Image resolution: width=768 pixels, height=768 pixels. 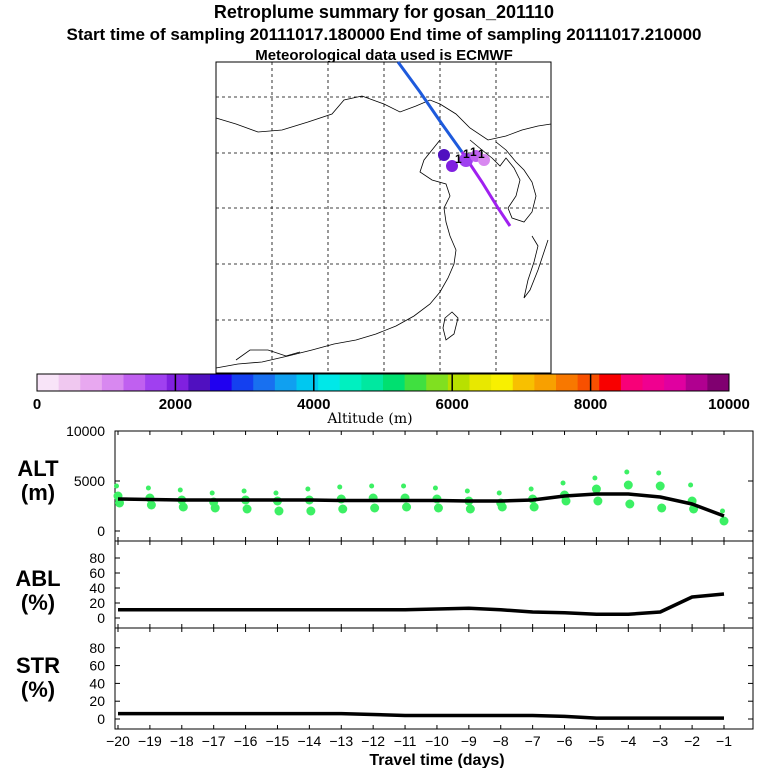 I want to click on x-tick-label: −9, so click(x=469, y=741).